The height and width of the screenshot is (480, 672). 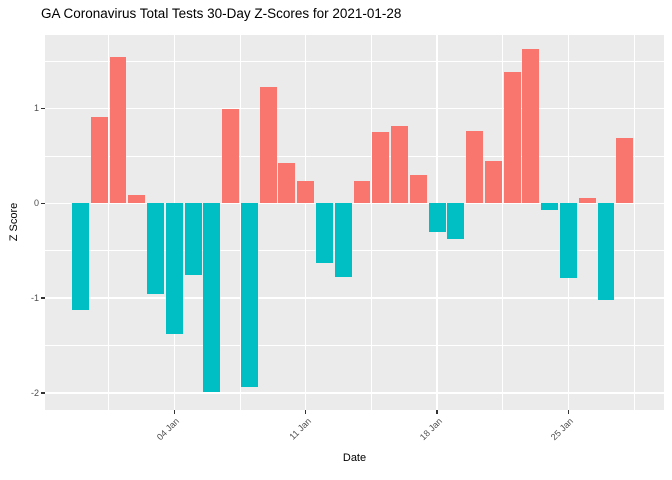 What do you see at coordinates (36, 203) in the screenshot?
I see `y-tick-label: 0` at bounding box center [36, 203].